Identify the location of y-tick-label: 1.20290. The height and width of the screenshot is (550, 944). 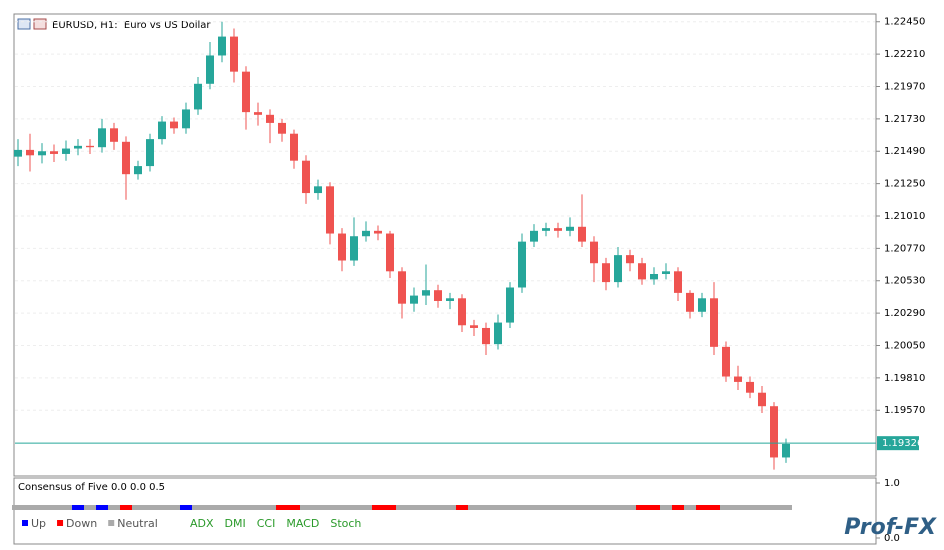
(904, 313).